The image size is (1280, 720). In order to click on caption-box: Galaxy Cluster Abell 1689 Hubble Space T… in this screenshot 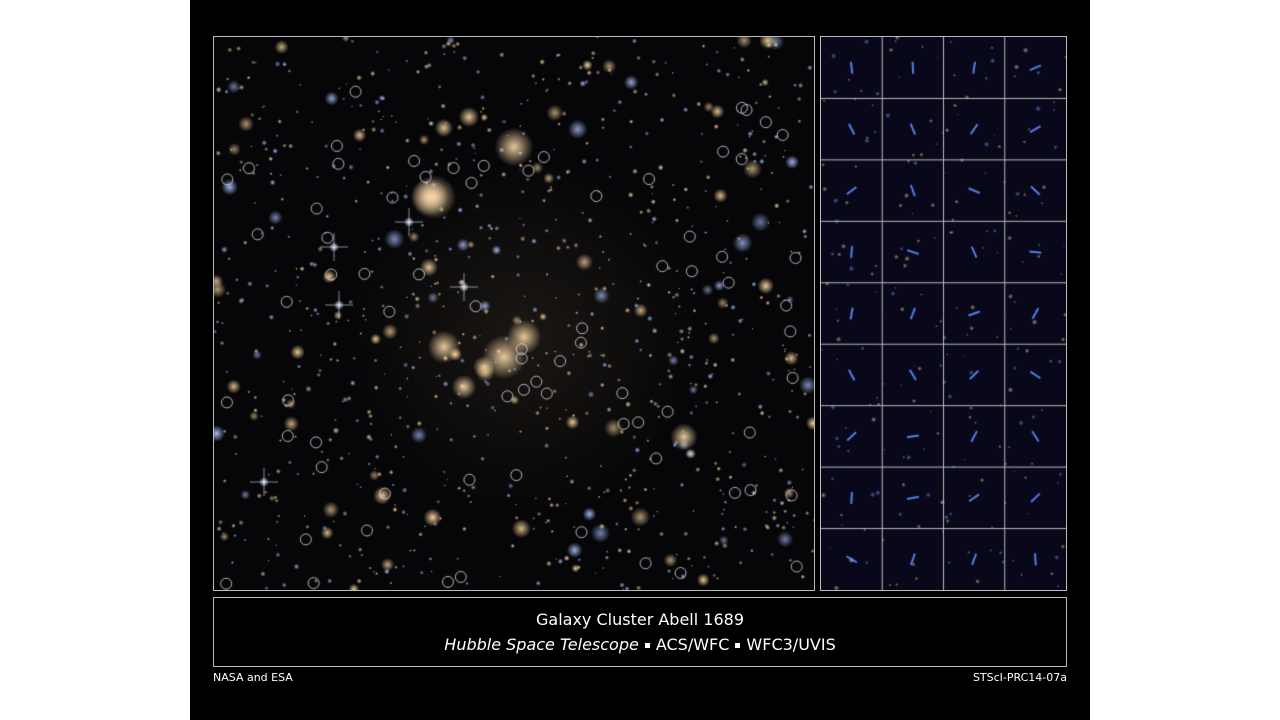, I will do `click(640, 632)`.